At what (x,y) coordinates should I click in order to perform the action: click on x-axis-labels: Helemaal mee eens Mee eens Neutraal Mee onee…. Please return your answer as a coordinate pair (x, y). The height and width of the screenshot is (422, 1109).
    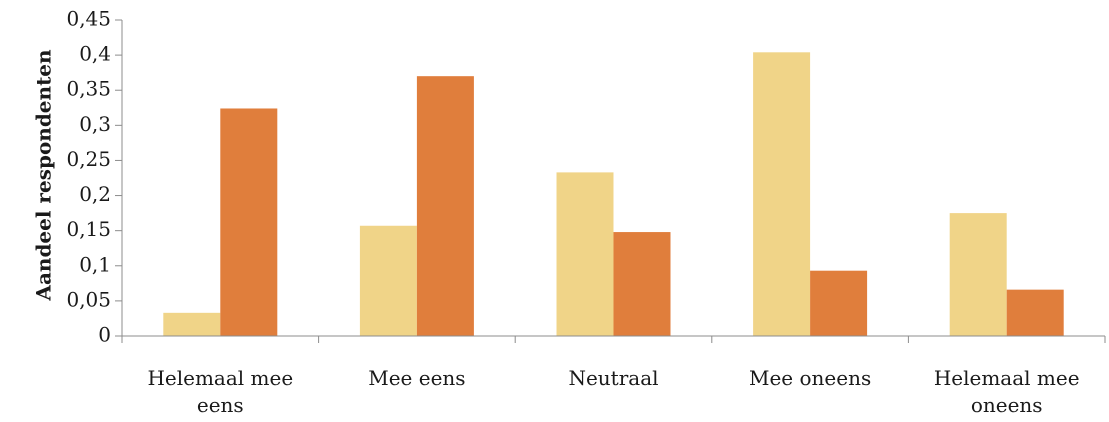
    Looking at the image, I should click on (613, 391).